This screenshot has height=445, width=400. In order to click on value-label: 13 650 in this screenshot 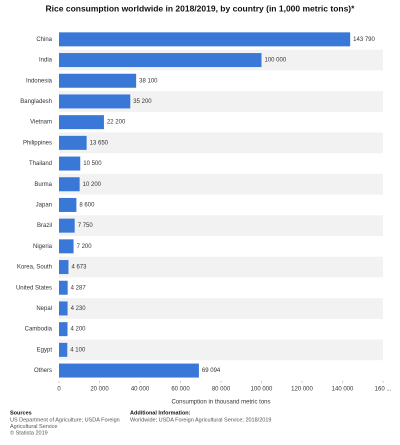, I will do `click(99, 143)`.